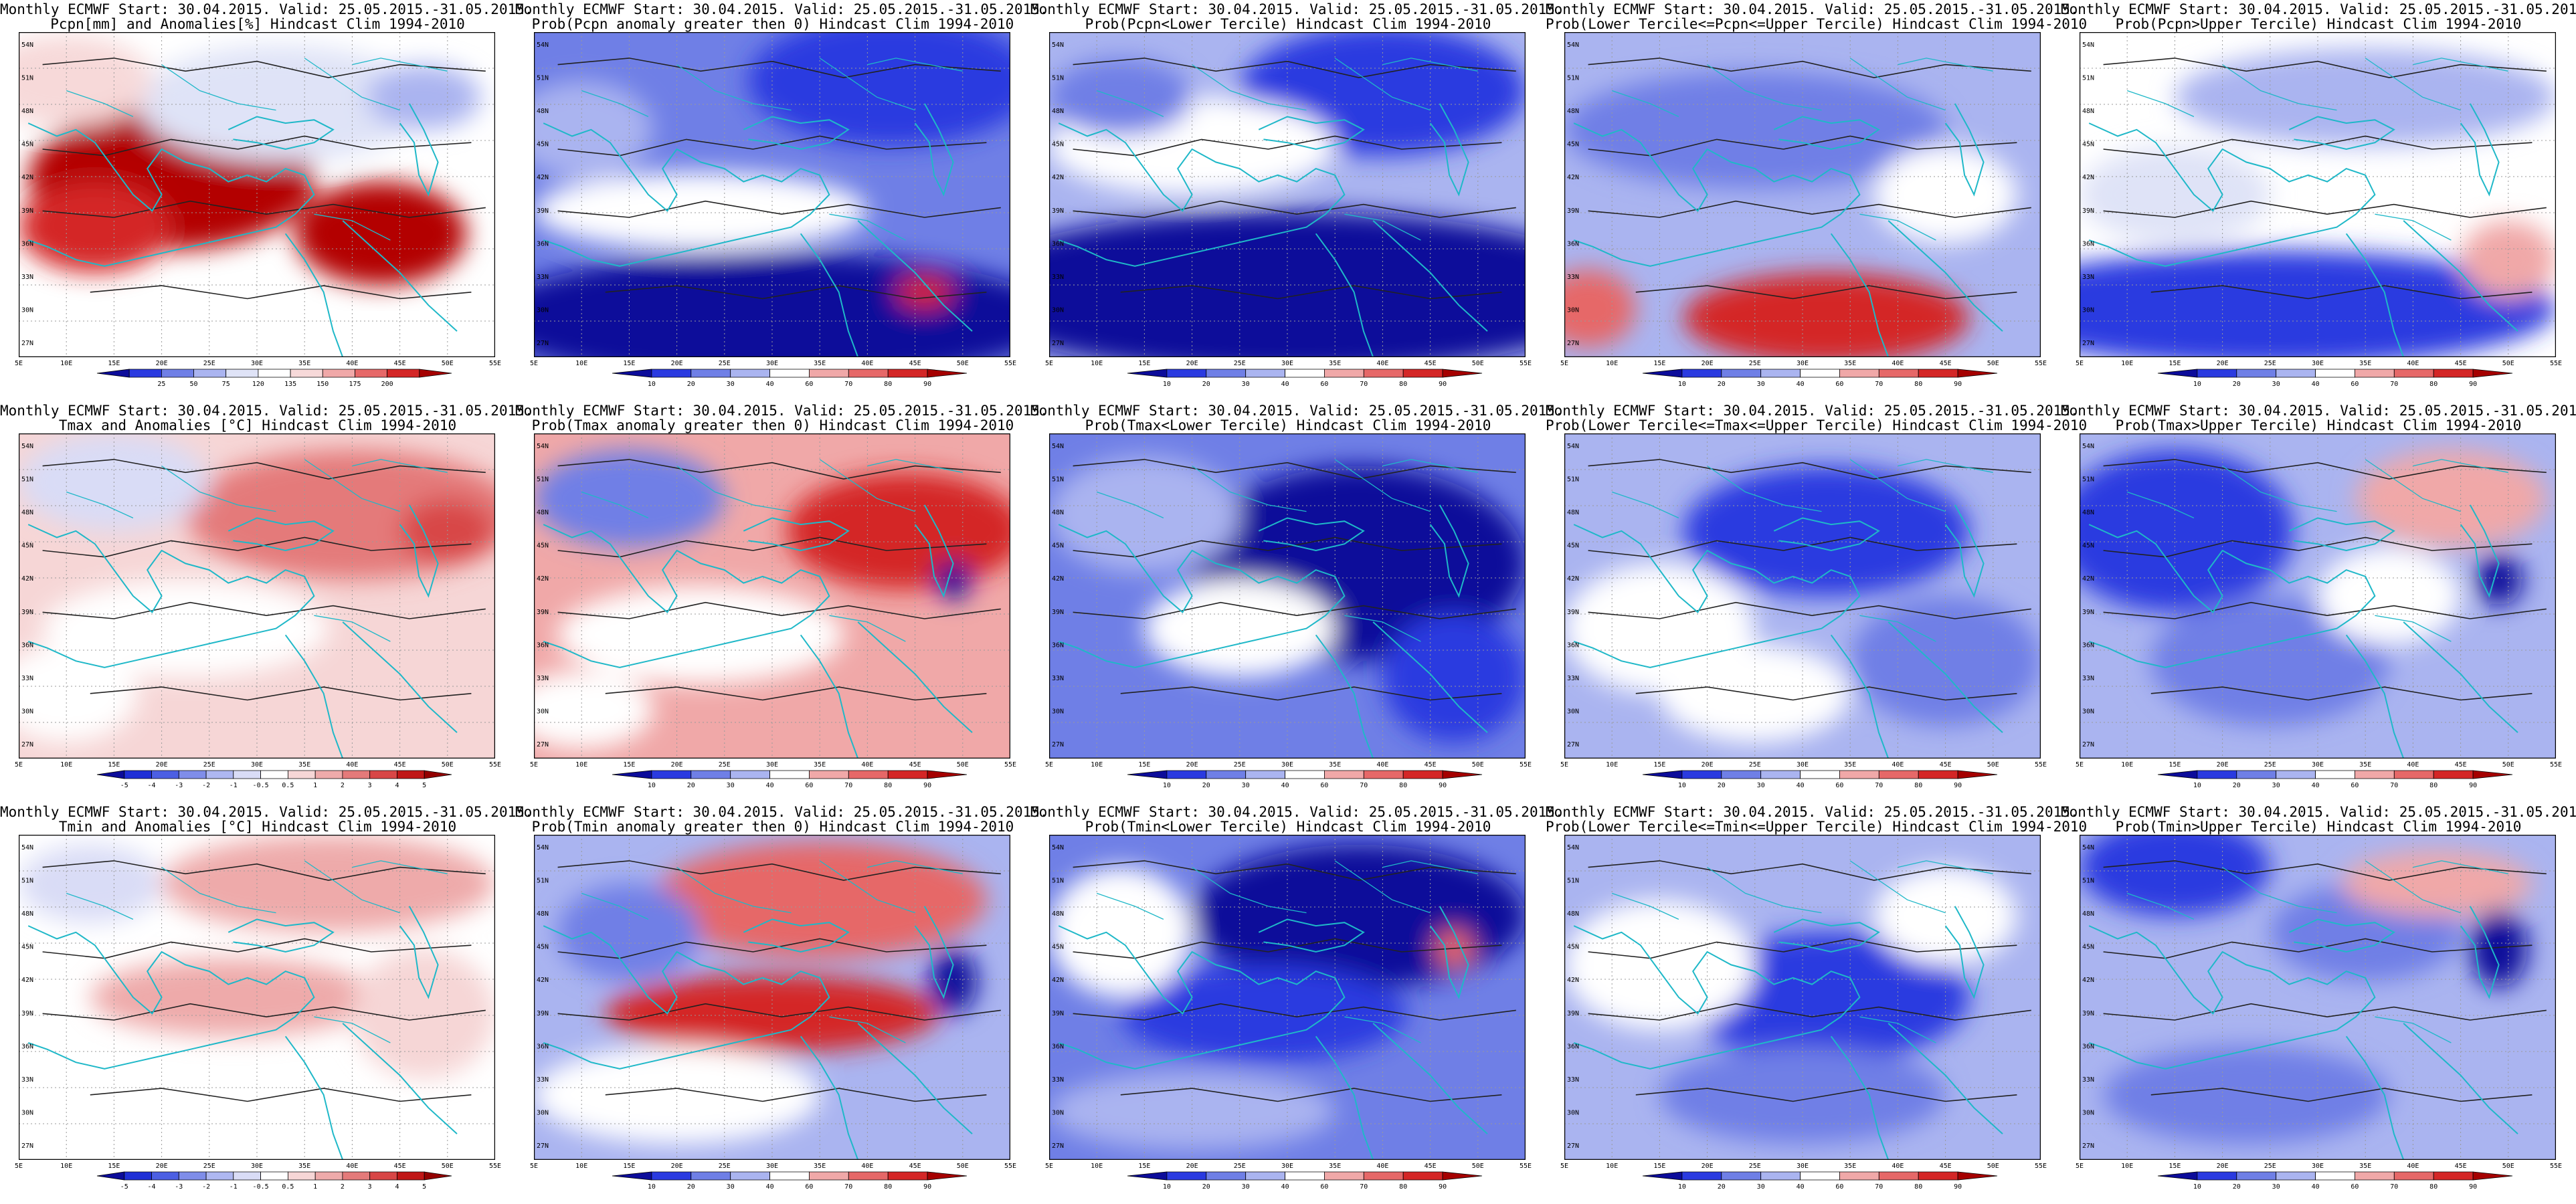 Image resolution: width=2576 pixels, height=1204 pixels. What do you see at coordinates (1144, 1166) in the screenshot?
I see `lon-label: 15E` at bounding box center [1144, 1166].